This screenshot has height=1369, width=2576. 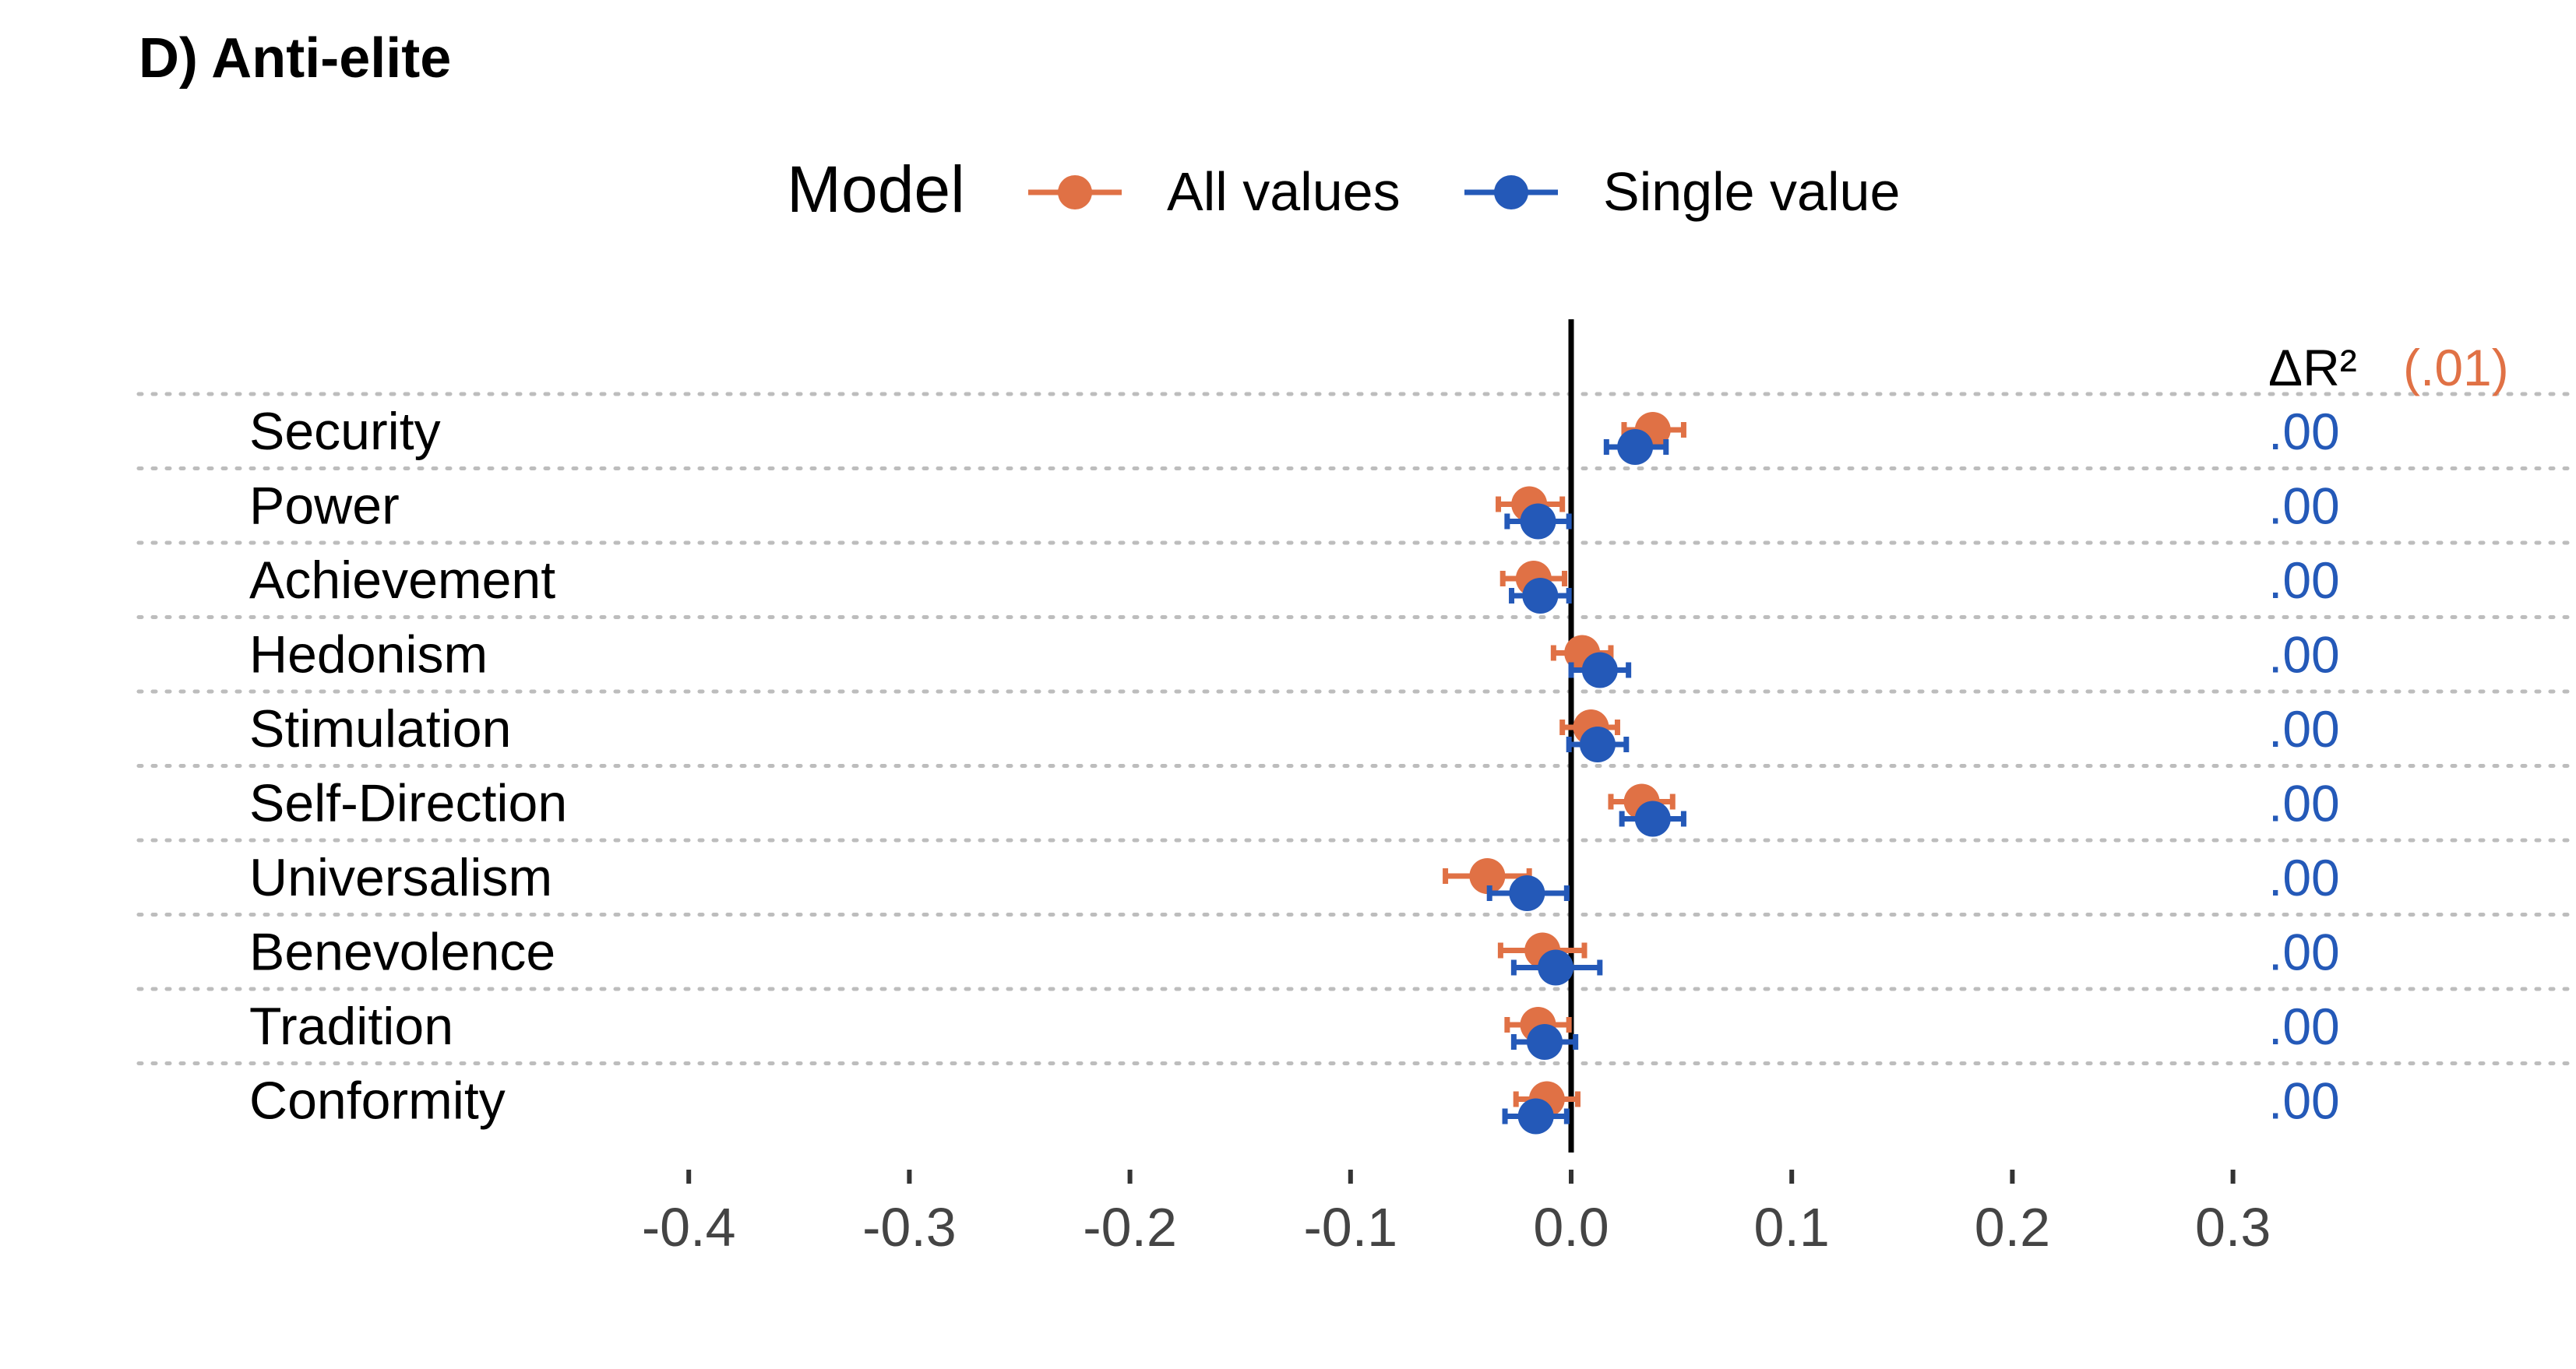 I want to click on legend-entries: All values Single value, so click(x=1464, y=192).